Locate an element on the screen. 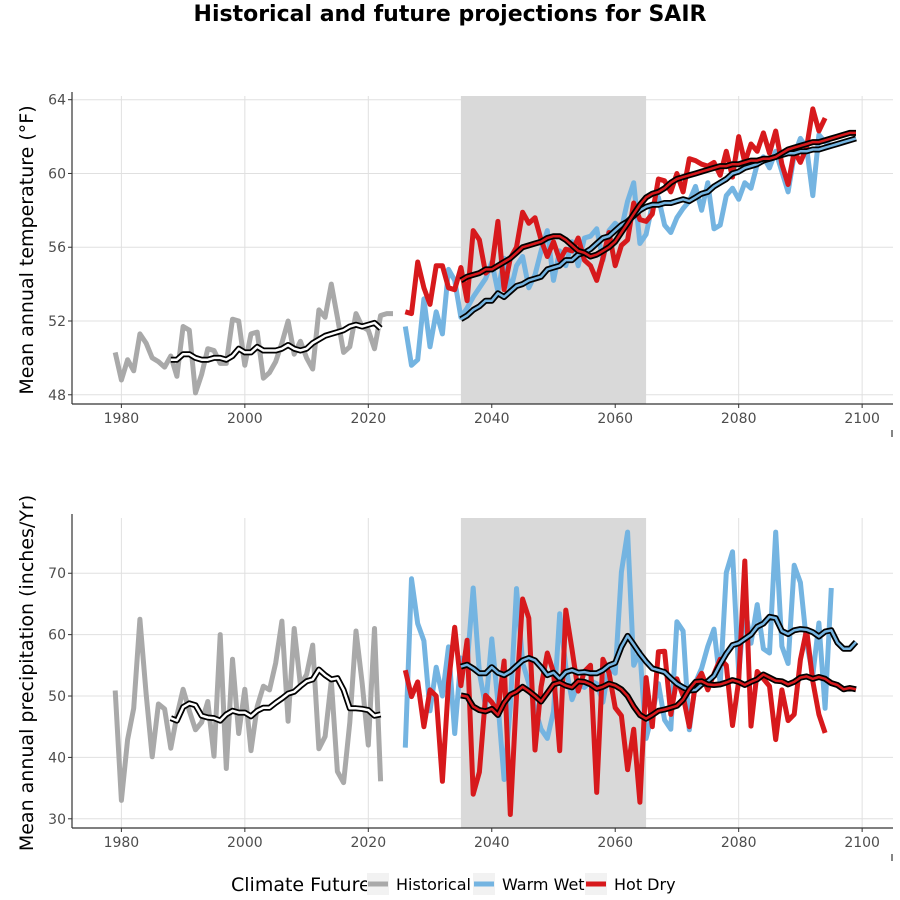 The image size is (900, 900). temp-x-tick-label: 1980 is located at coordinates (122, 419).